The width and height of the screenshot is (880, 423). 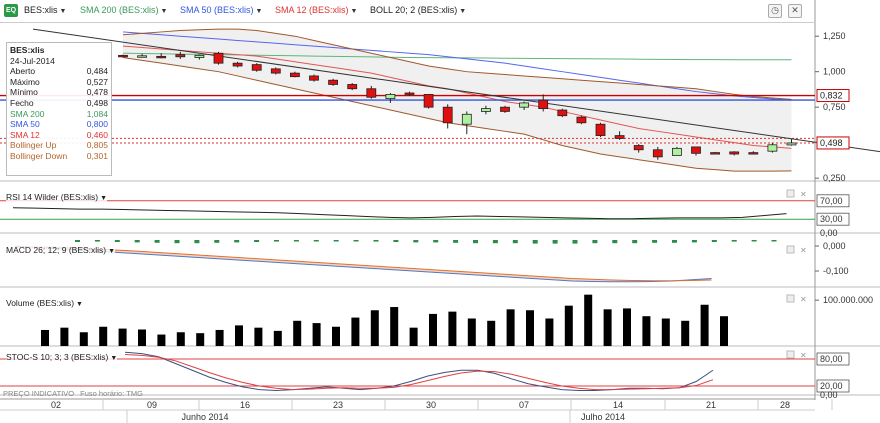 I want to click on indicator-boll: BOLL 20; 2 (BES:xlis) ▼, so click(x=418, y=10).